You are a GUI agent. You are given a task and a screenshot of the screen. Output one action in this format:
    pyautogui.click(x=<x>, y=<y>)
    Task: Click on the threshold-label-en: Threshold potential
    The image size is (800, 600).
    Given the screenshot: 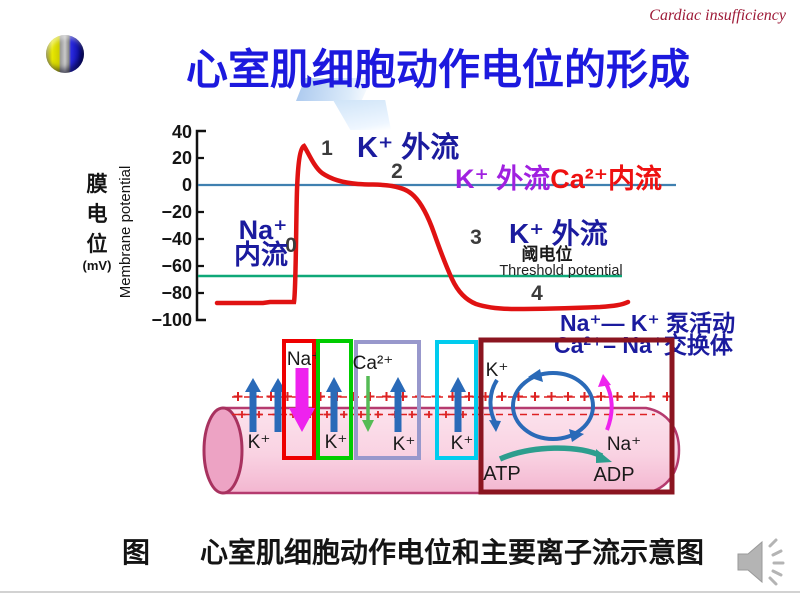 What is the action you would take?
    pyautogui.click(x=560, y=271)
    